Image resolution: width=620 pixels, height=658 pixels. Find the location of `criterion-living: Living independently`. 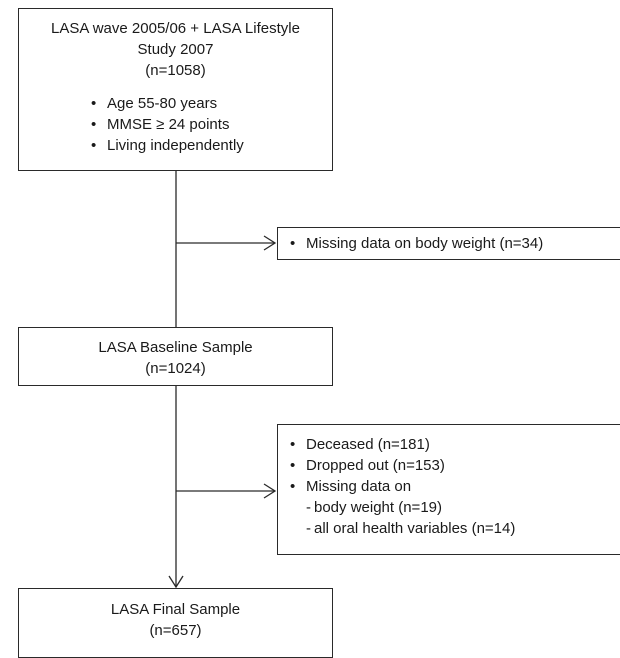

criterion-living: Living independently is located at coordinates (209, 145).